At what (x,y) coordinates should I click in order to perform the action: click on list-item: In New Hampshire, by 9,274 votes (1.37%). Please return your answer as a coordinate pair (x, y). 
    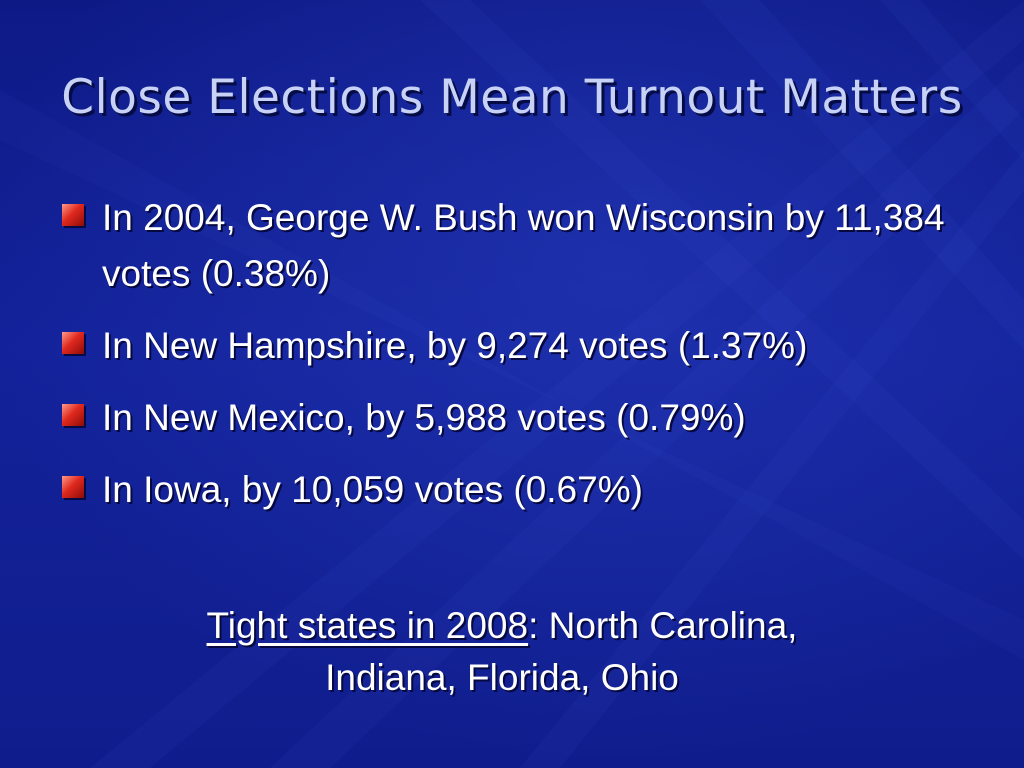
    Looking at the image, I should click on (510, 346).